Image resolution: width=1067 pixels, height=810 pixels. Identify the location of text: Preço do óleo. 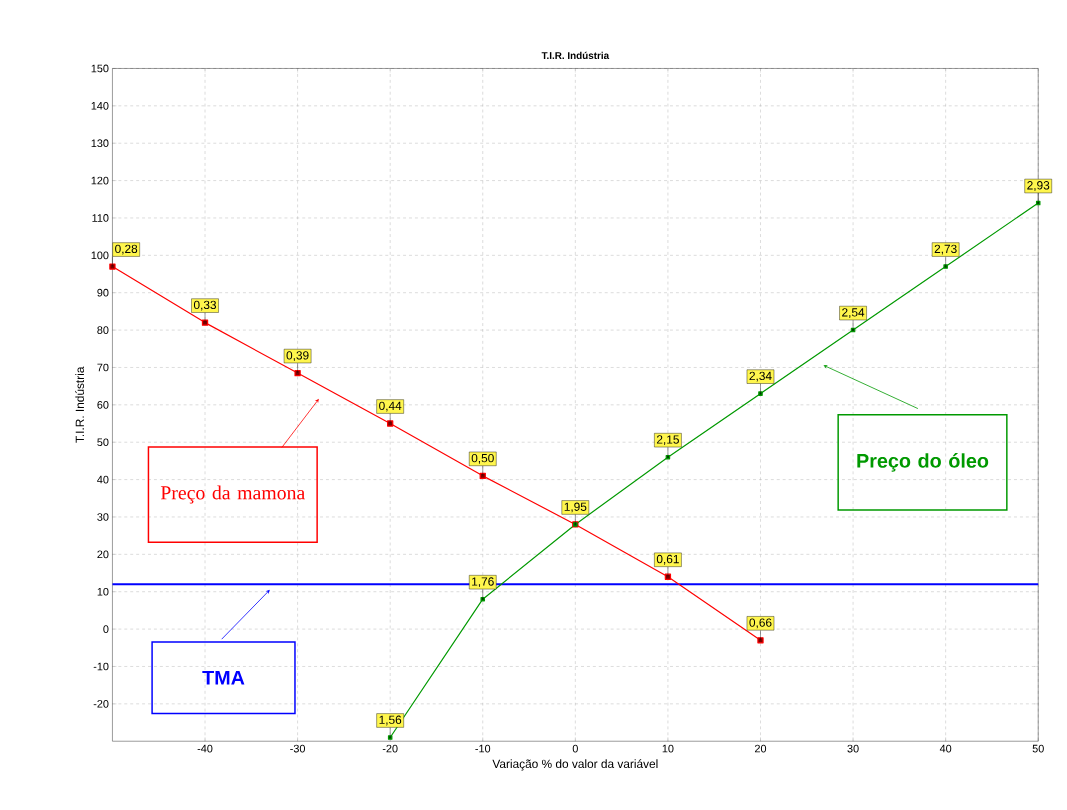
(923, 462).